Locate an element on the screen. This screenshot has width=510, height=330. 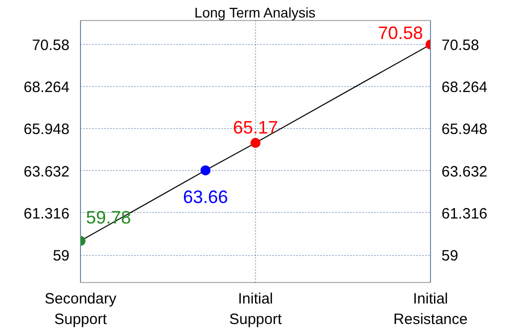
y-tick-label: 65.948 is located at coordinates (47, 129).